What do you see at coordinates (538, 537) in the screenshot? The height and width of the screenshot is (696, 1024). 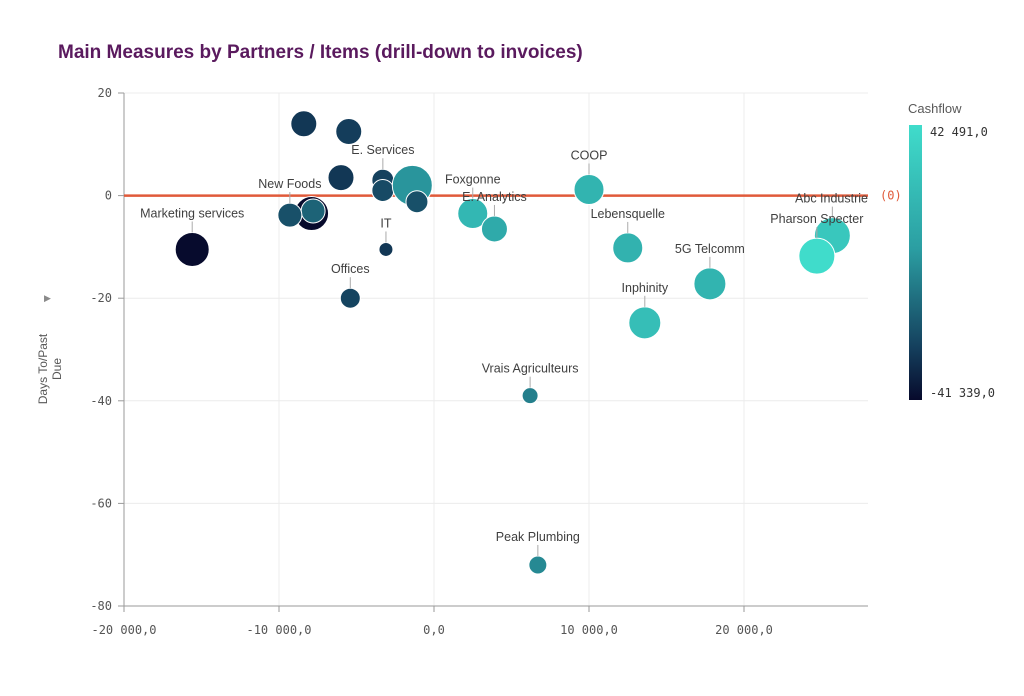 I see `bubble-label: Peak Plumbing` at bounding box center [538, 537].